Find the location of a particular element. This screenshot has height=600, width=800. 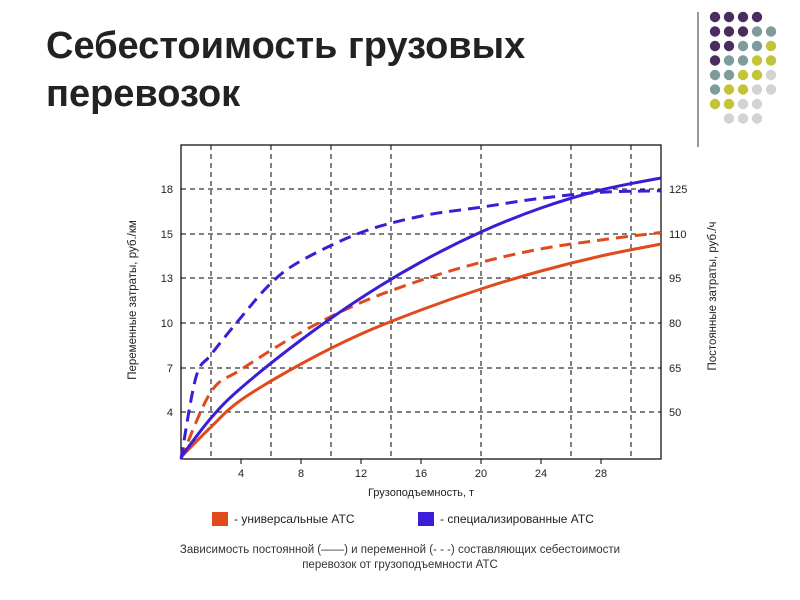

y-right-tick-label: 50 is located at coordinates (675, 413).